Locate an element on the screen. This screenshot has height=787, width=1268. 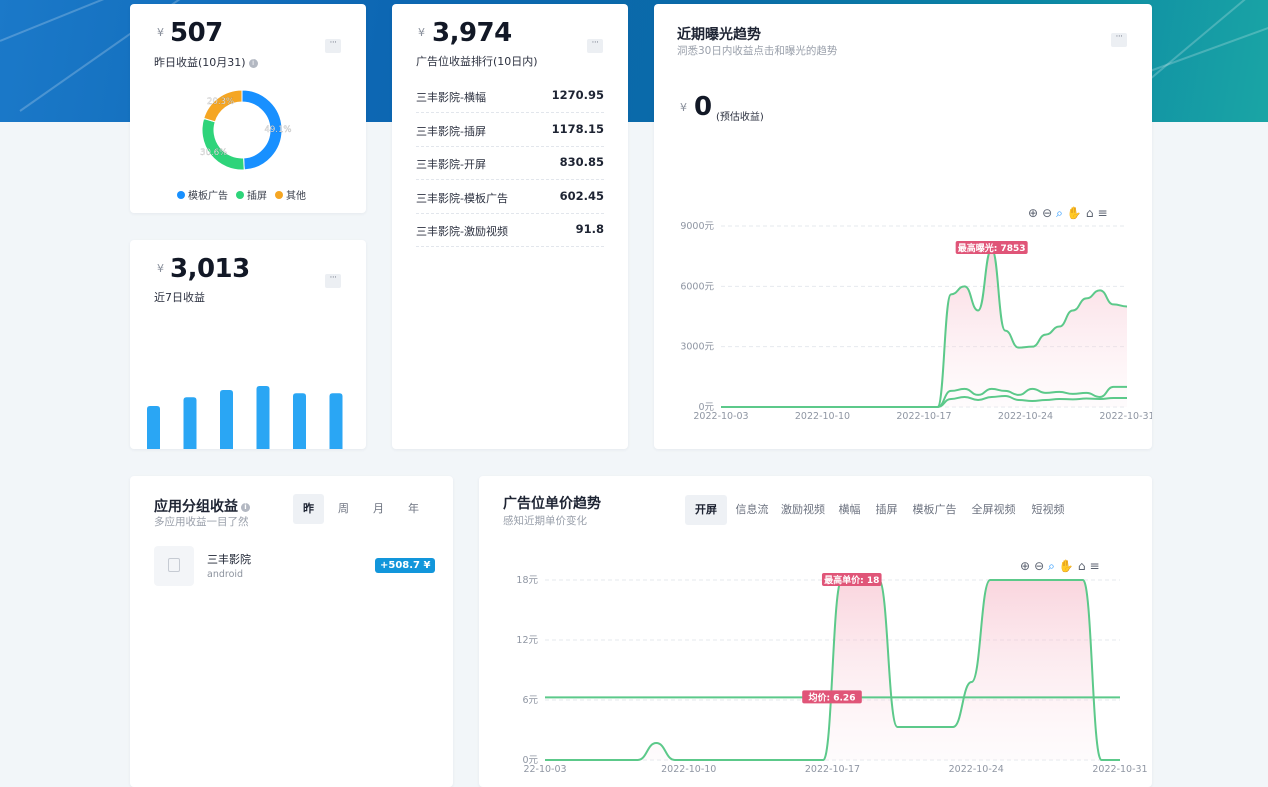
y-tick-label: 6元 is located at coordinates (530, 700).